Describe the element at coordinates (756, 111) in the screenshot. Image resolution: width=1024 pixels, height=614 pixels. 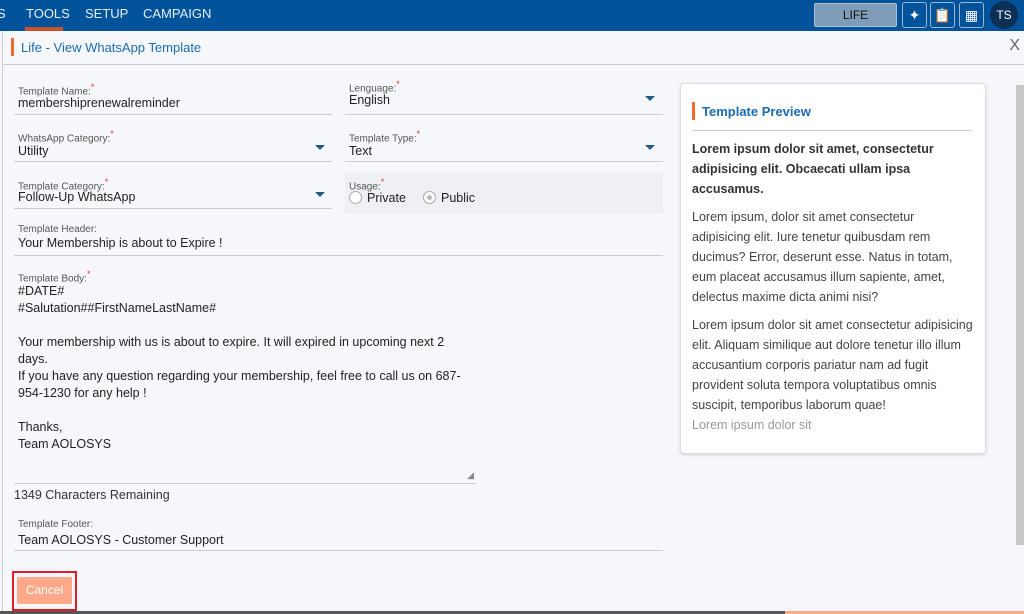
I see `preview-title: Template Preview` at that location.